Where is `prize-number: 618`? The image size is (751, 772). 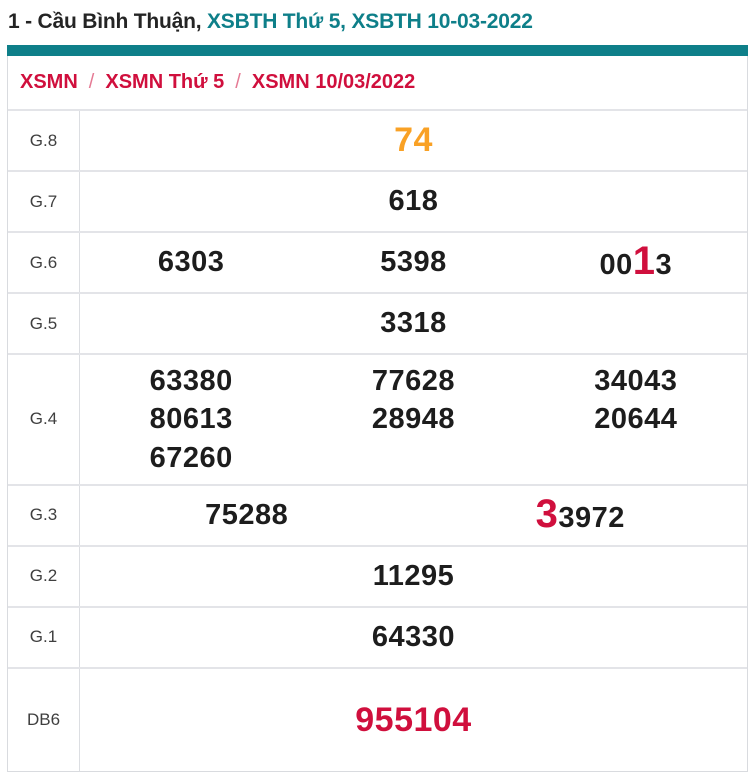
prize-number: 618 is located at coordinates (413, 201).